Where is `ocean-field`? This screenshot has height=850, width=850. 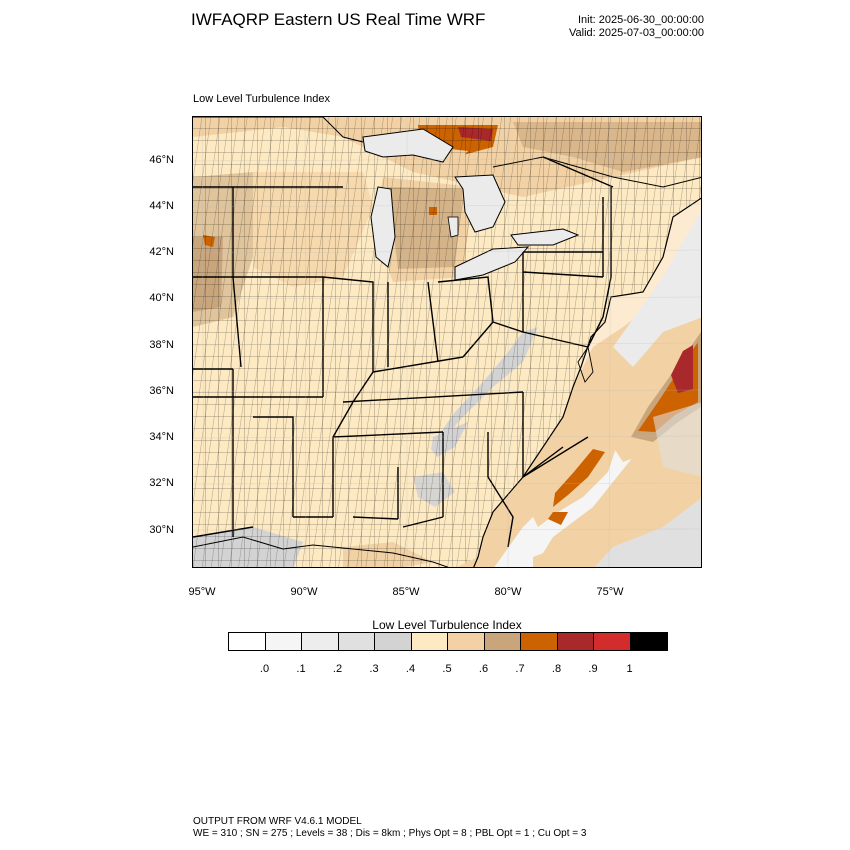
ocean-field is located at coordinates (577, 388).